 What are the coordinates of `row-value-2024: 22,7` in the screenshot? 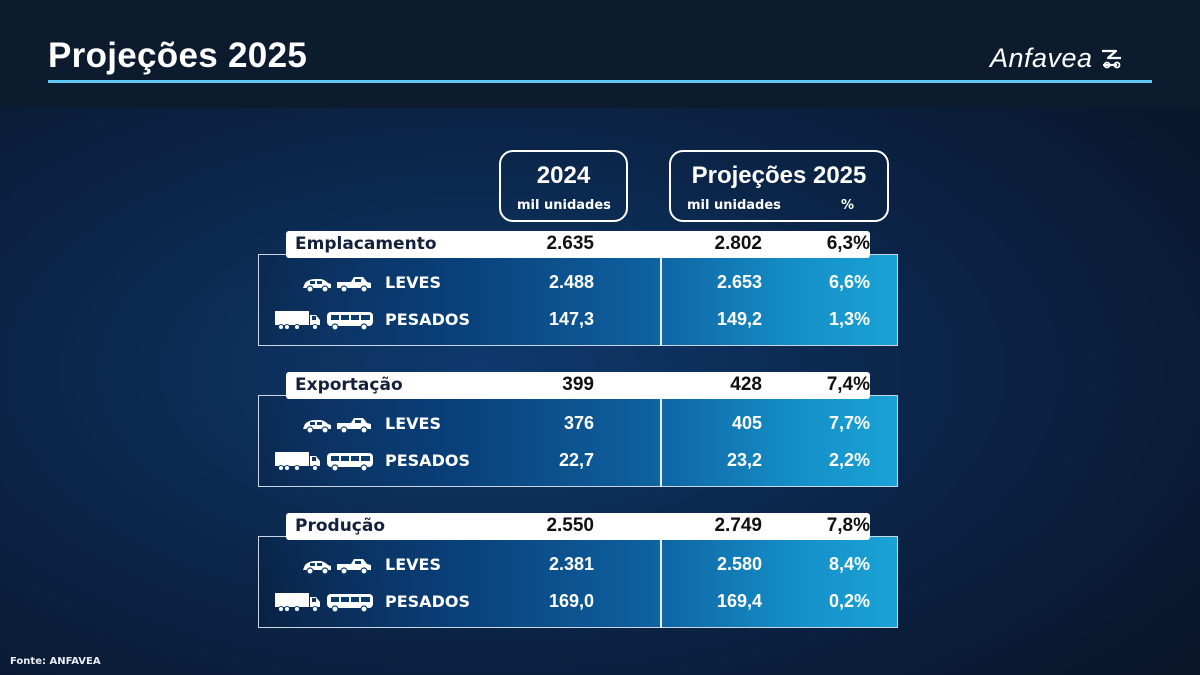 It's located at (576, 460).